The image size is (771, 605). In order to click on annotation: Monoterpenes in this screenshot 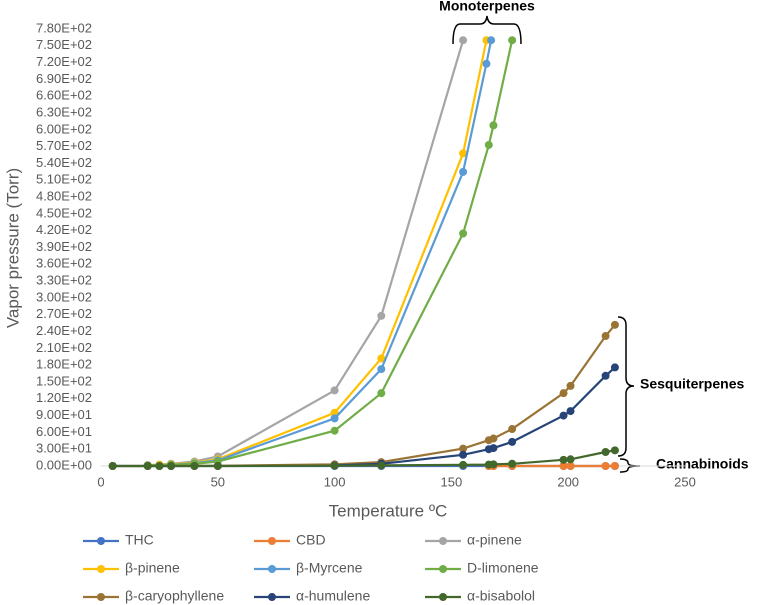, I will do `click(487, 7)`.